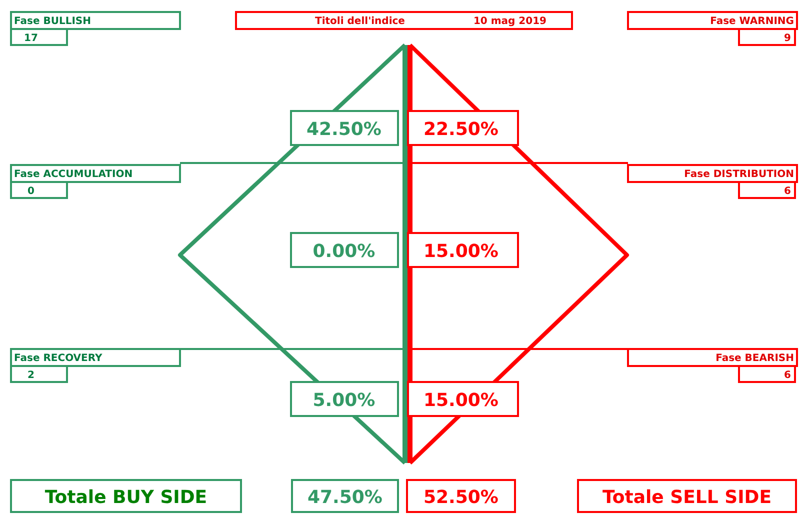 This screenshot has width=810, height=527. I want to click on category-label: Fase BULLISH, so click(52, 21).